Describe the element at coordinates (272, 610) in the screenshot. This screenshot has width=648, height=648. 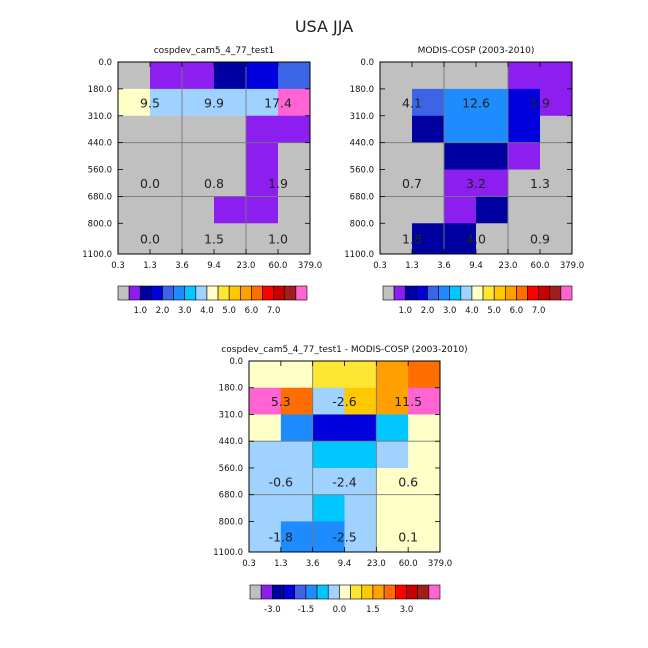
I see `colorbar-label: -3.0` at that location.